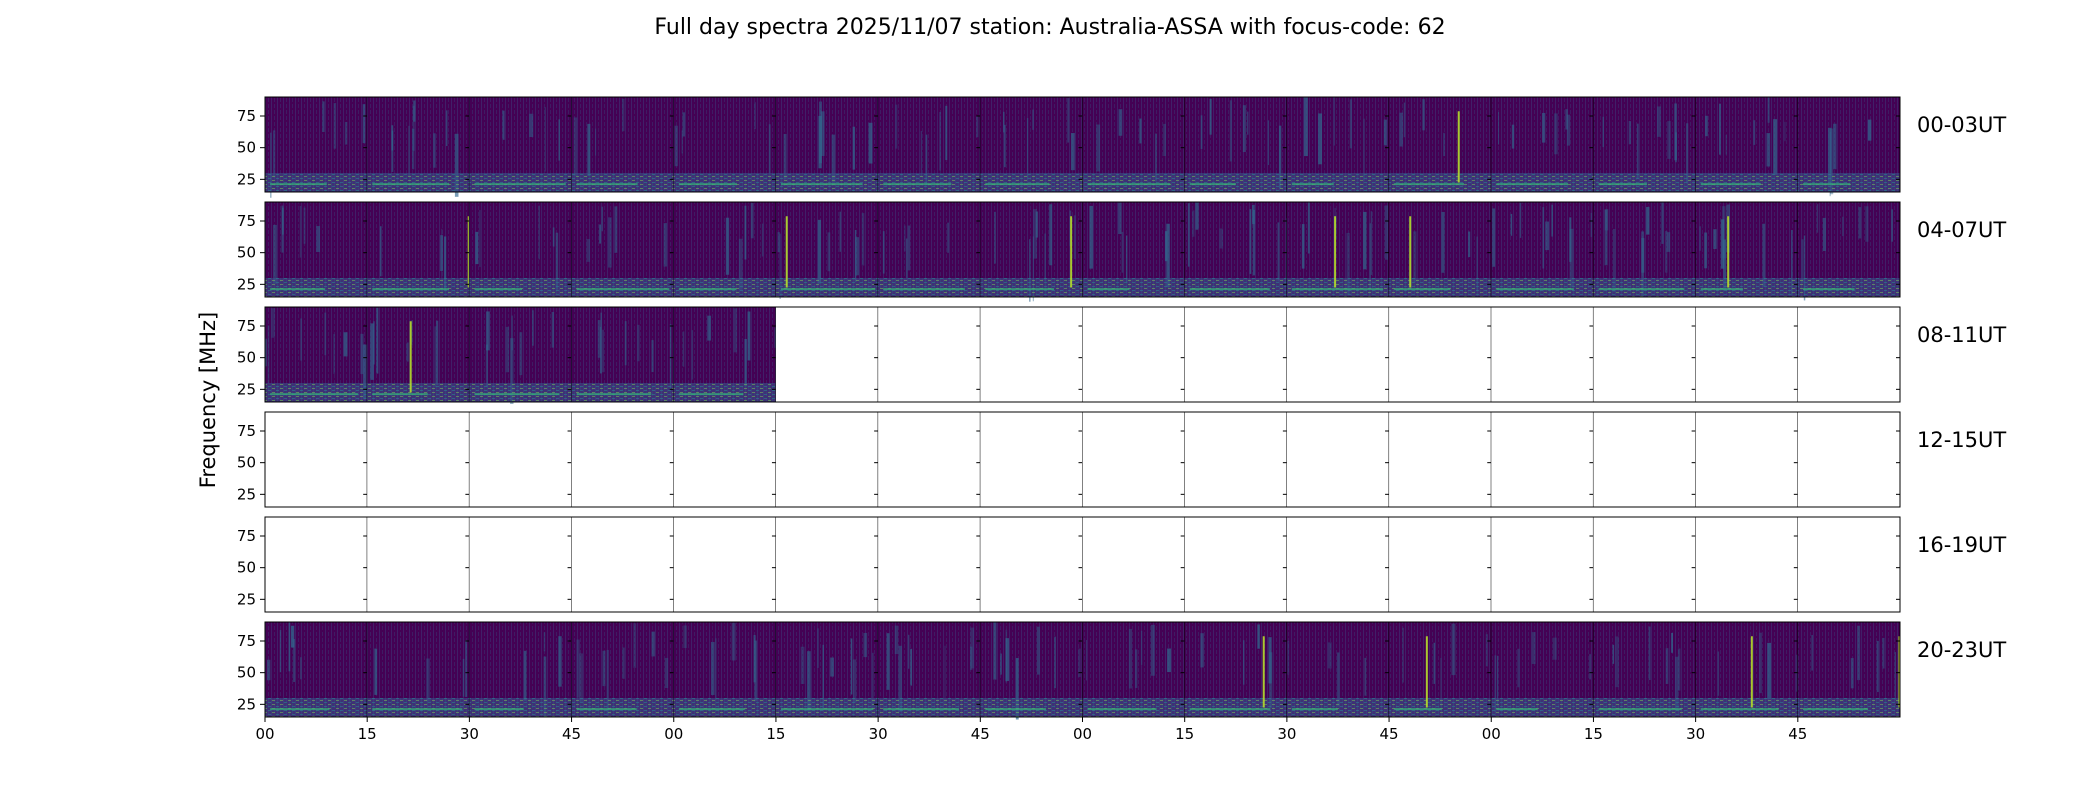  What do you see at coordinates (1121, 355) in the screenshot?
I see `spectrum-row: 75 50 25 08-11UT` at bounding box center [1121, 355].